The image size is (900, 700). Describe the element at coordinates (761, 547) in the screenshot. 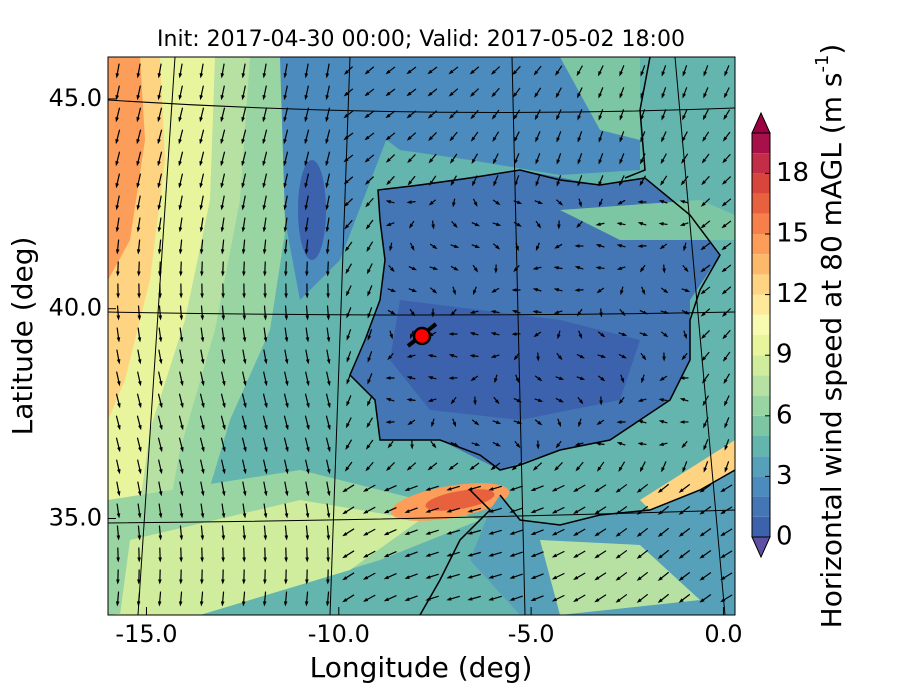

I see `colorbar-under` at that location.